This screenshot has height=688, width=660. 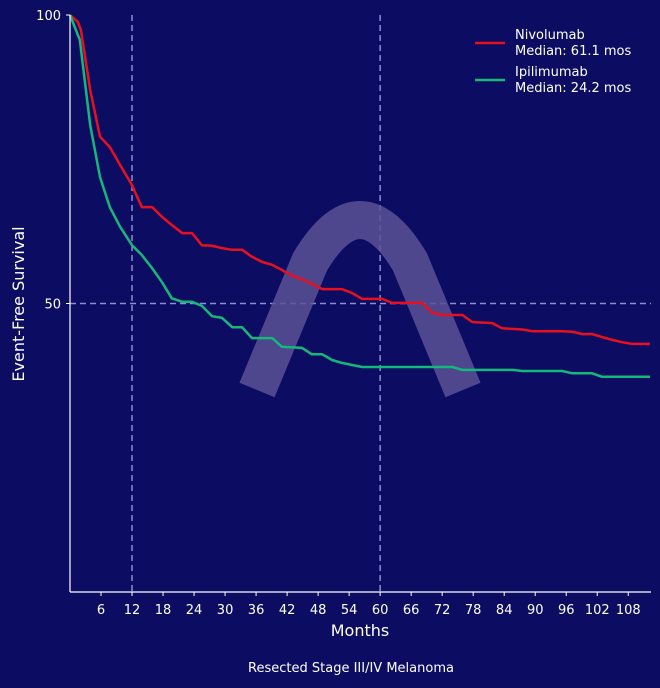 I want to click on y-tick-label: 100, so click(x=48, y=16).